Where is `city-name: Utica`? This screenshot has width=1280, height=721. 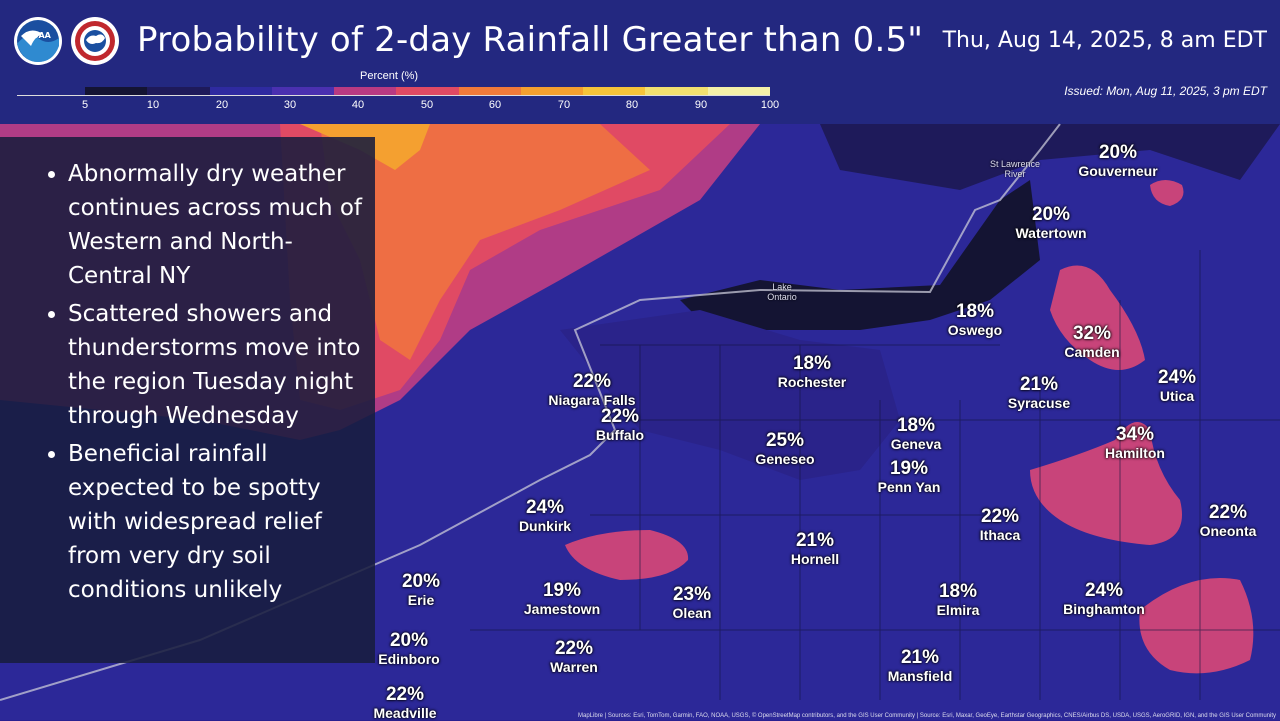
city-name: Utica is located at coordinates (1177, 396).